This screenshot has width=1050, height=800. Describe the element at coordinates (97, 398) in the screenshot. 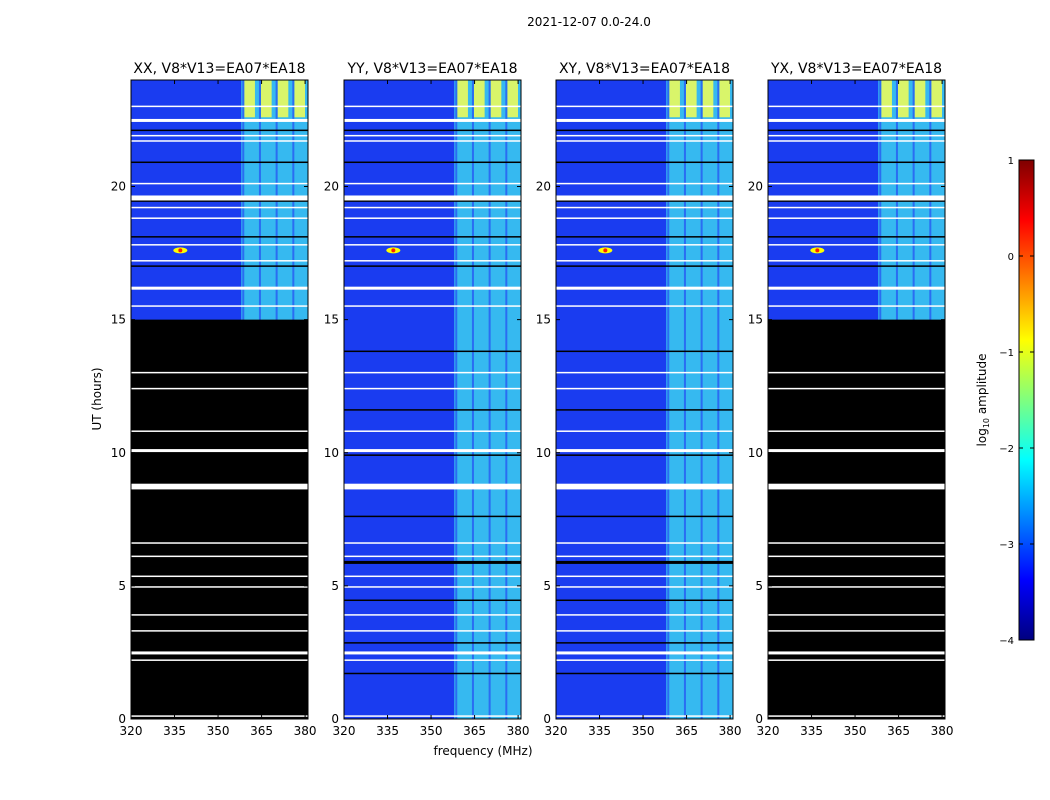

I see `y-axis-label: UT (hours)` at that location.